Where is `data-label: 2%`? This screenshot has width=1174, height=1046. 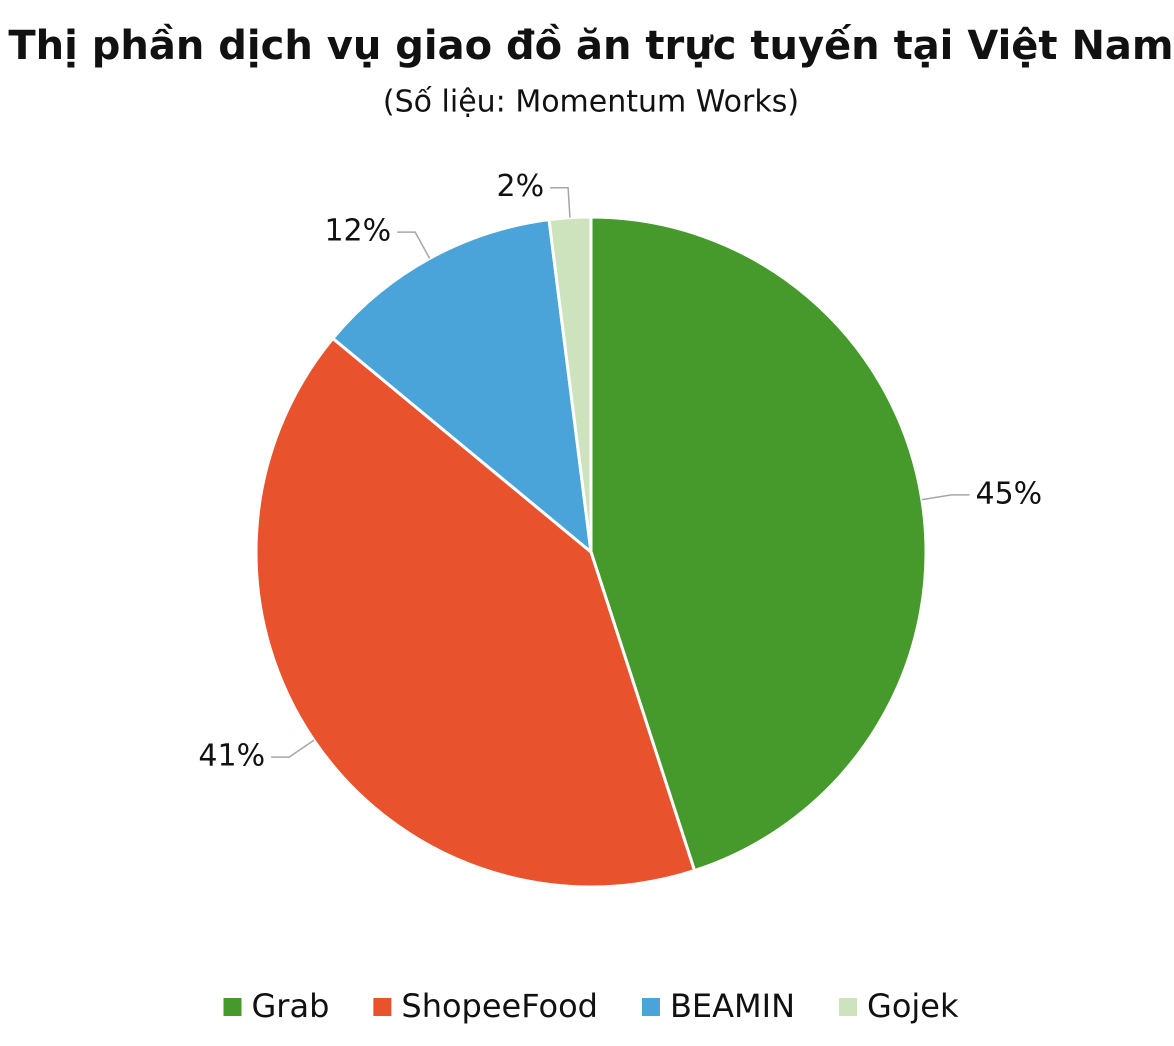
data-label: 2% is located at coordinates (520, 186).